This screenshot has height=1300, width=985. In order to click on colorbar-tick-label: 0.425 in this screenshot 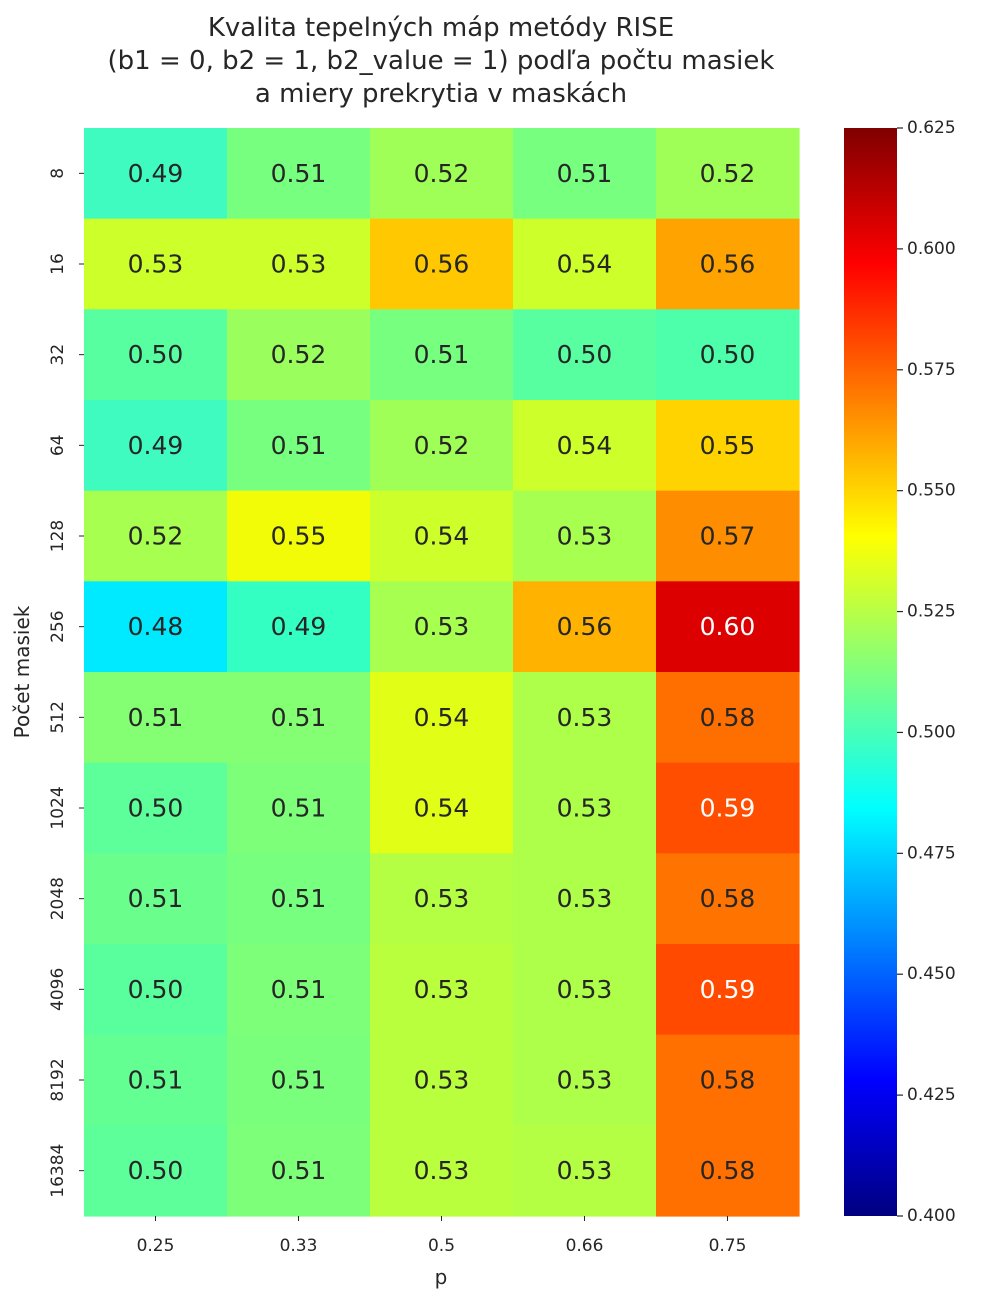, I will do `click(931, 1095)`.